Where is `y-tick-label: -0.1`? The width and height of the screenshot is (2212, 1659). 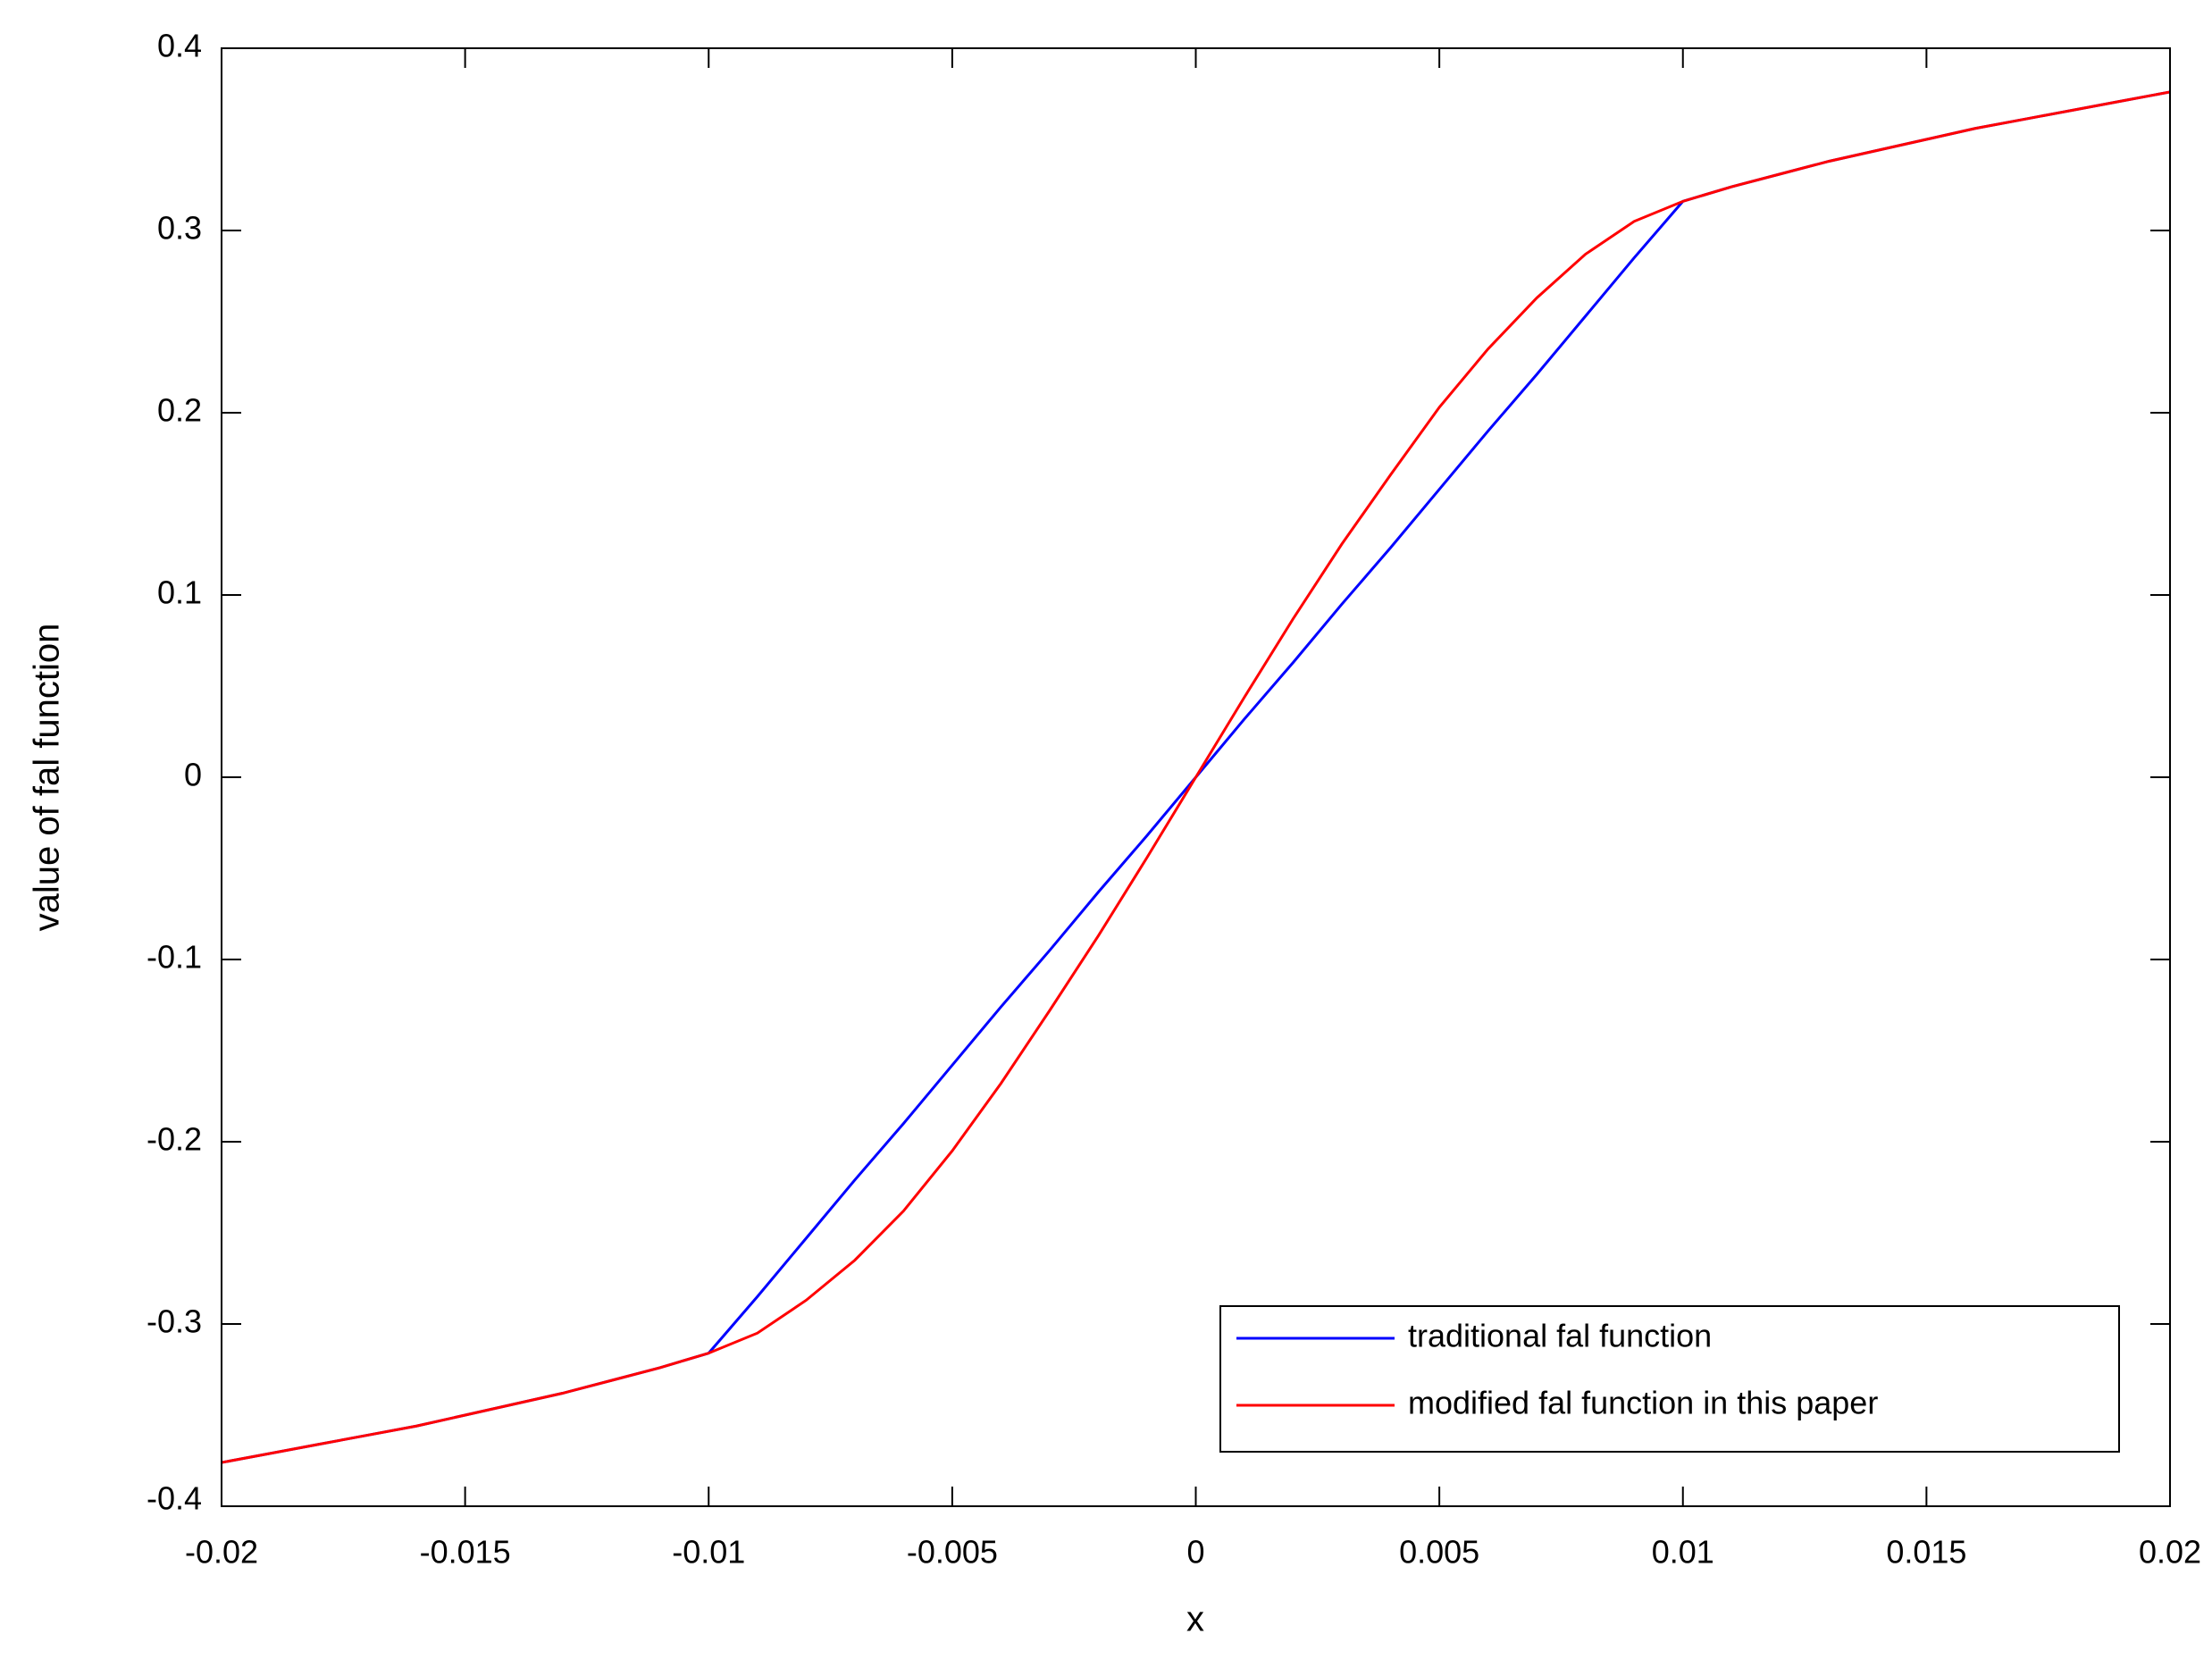 y-tick-label: -0.1 is located at coordinates (174, 957).